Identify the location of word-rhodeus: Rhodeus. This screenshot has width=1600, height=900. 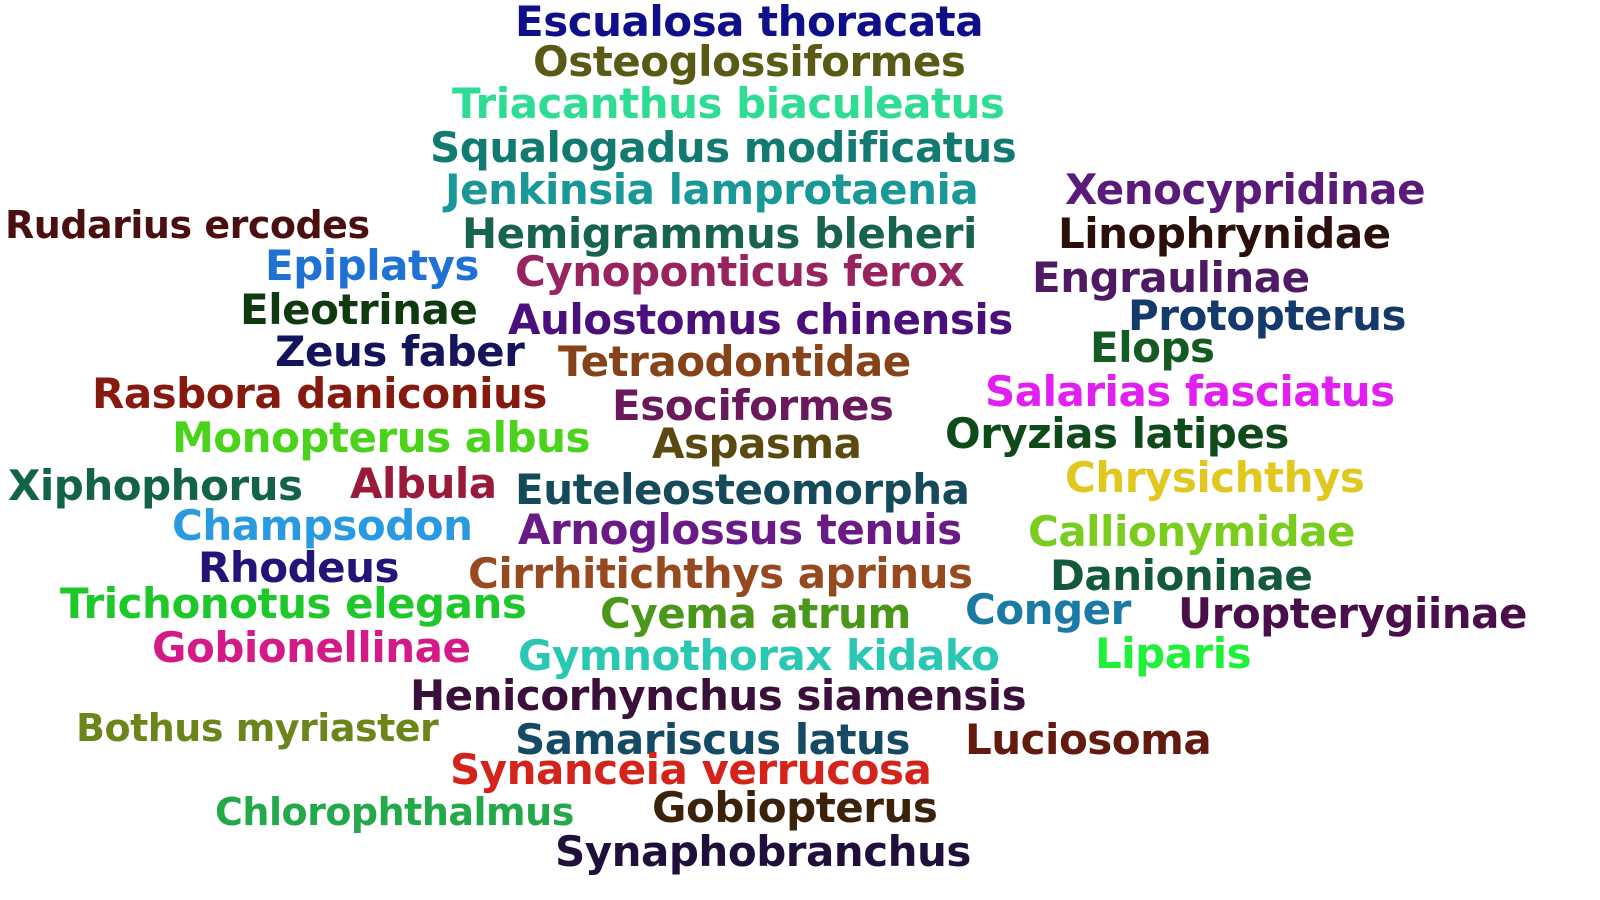
(299, 567).